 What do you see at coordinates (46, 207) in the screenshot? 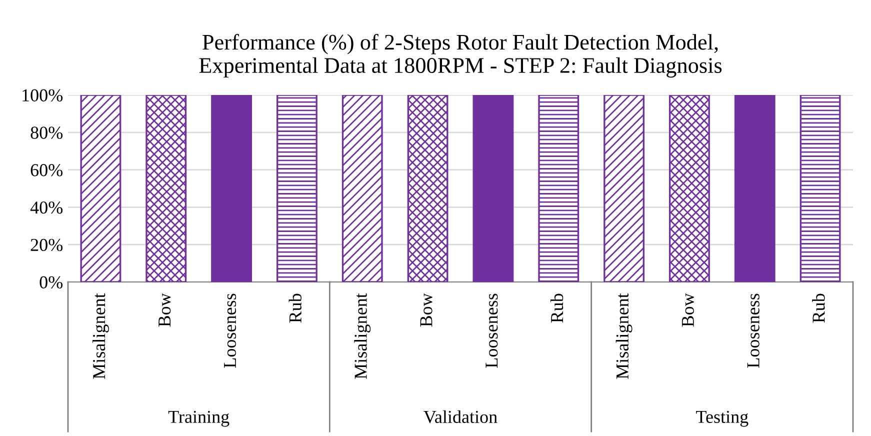
I see `y-tick-label: 40%` at bounding box center [46, 207].